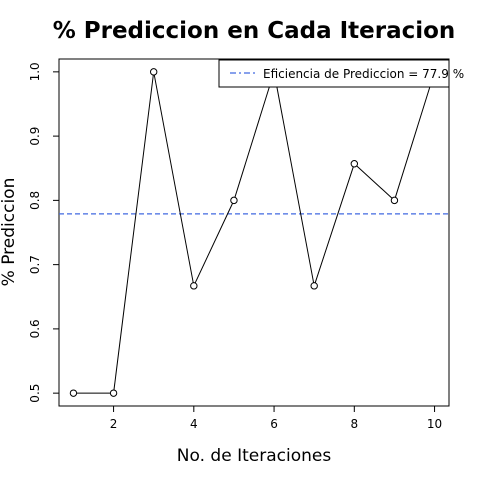 The image size is (480, 480). Describe the element at coordinates (43, 232) in the screenshot. I see `y-axis: 0.5 0.6 0.7 0.8 0.9 1.0` at that location.